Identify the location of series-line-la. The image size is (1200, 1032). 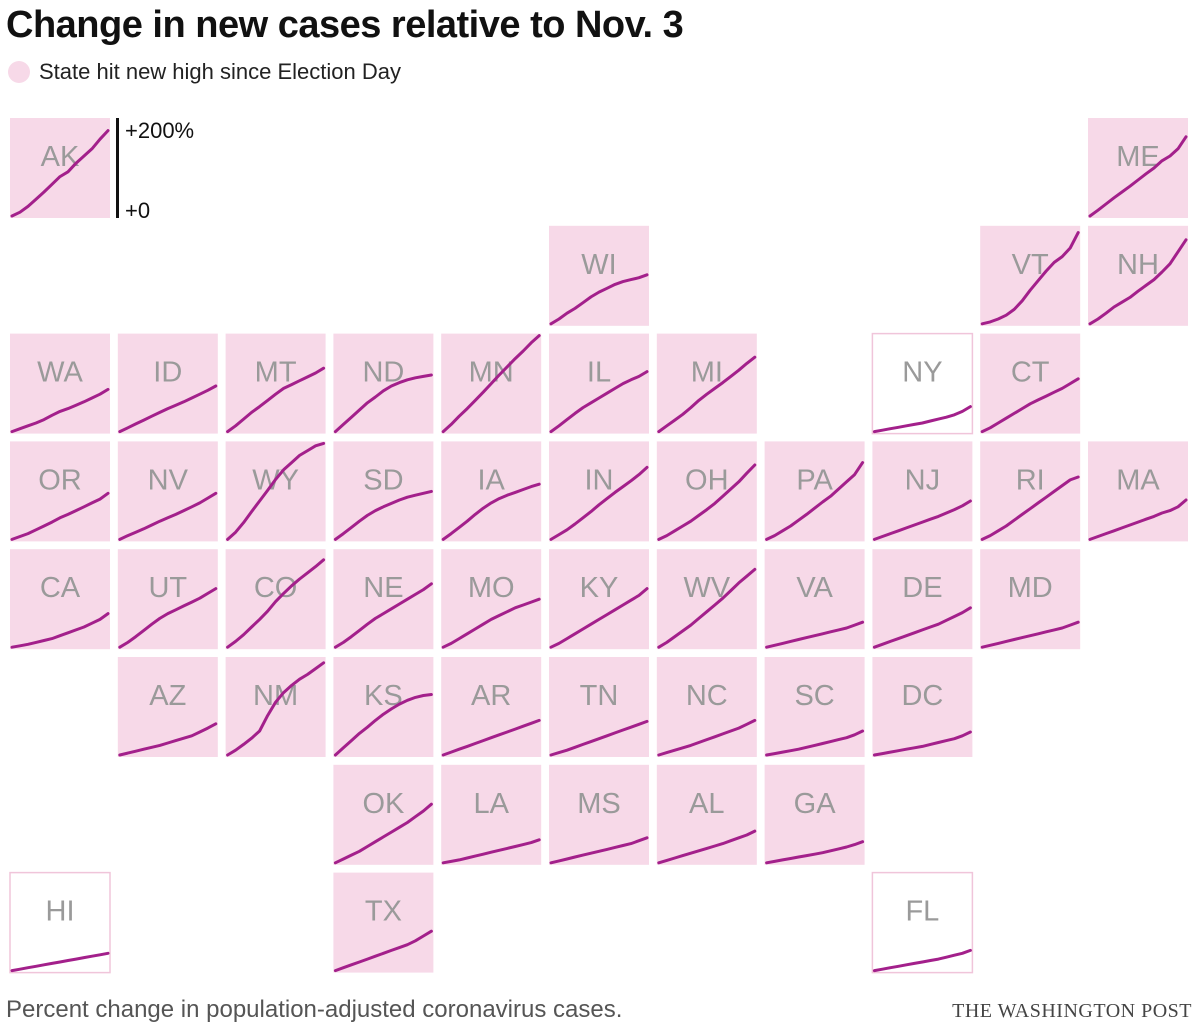
(491, 851).